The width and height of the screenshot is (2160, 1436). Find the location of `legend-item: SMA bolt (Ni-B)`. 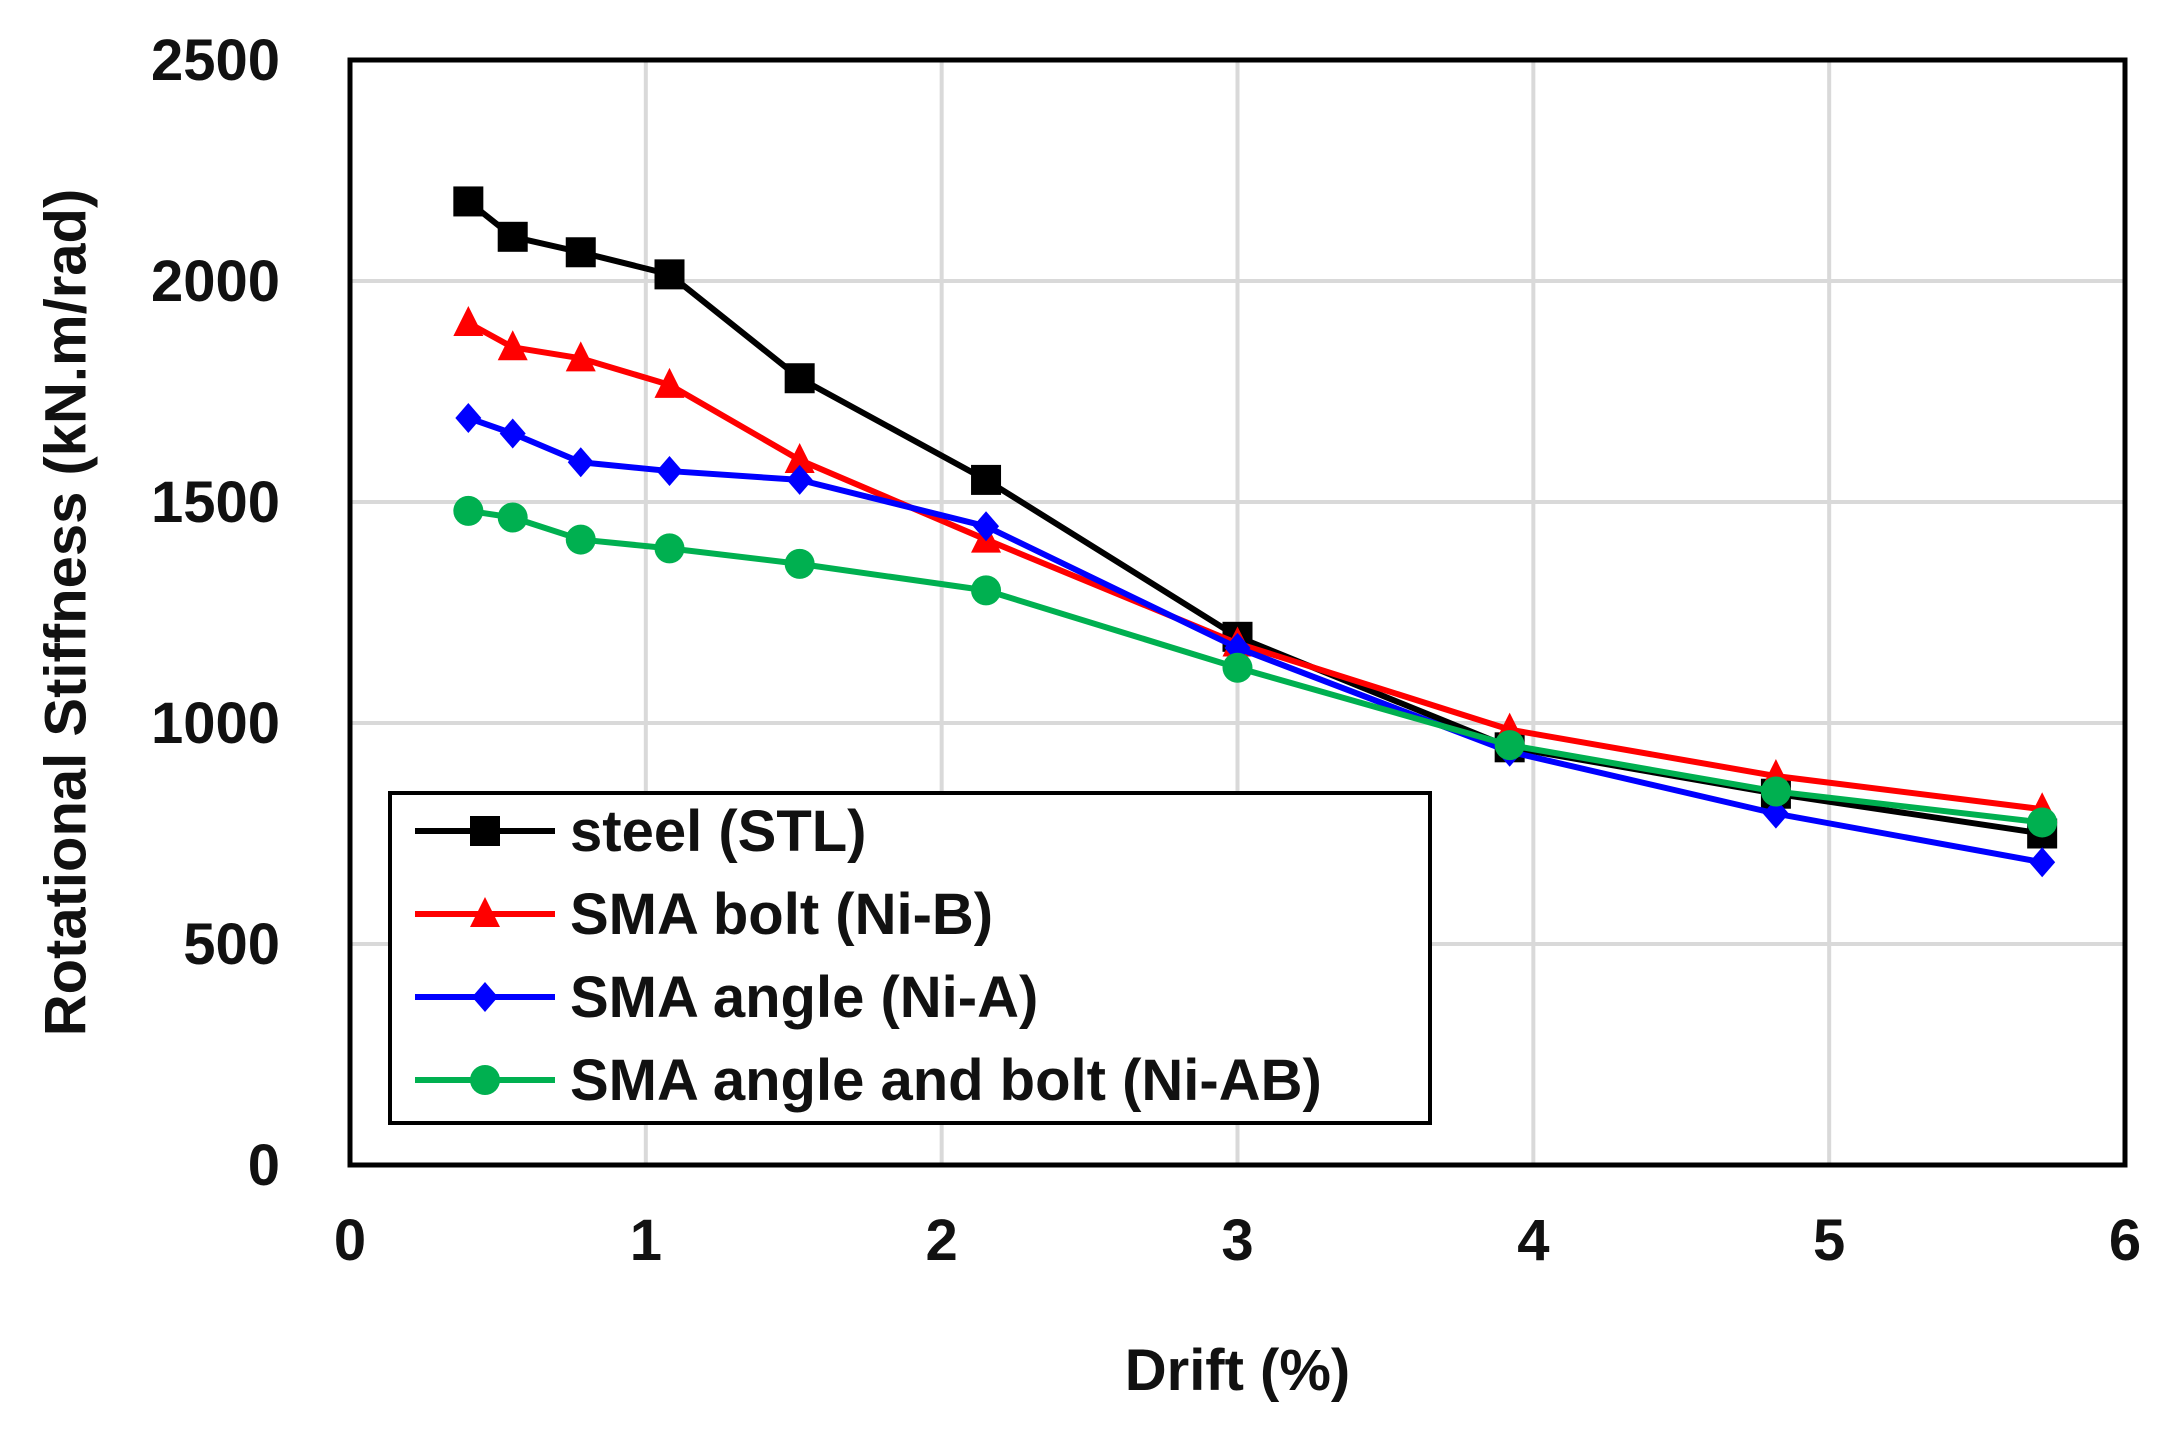

legend-item: SMA bolt (Ni-B) is located at coordinates (704, 914).